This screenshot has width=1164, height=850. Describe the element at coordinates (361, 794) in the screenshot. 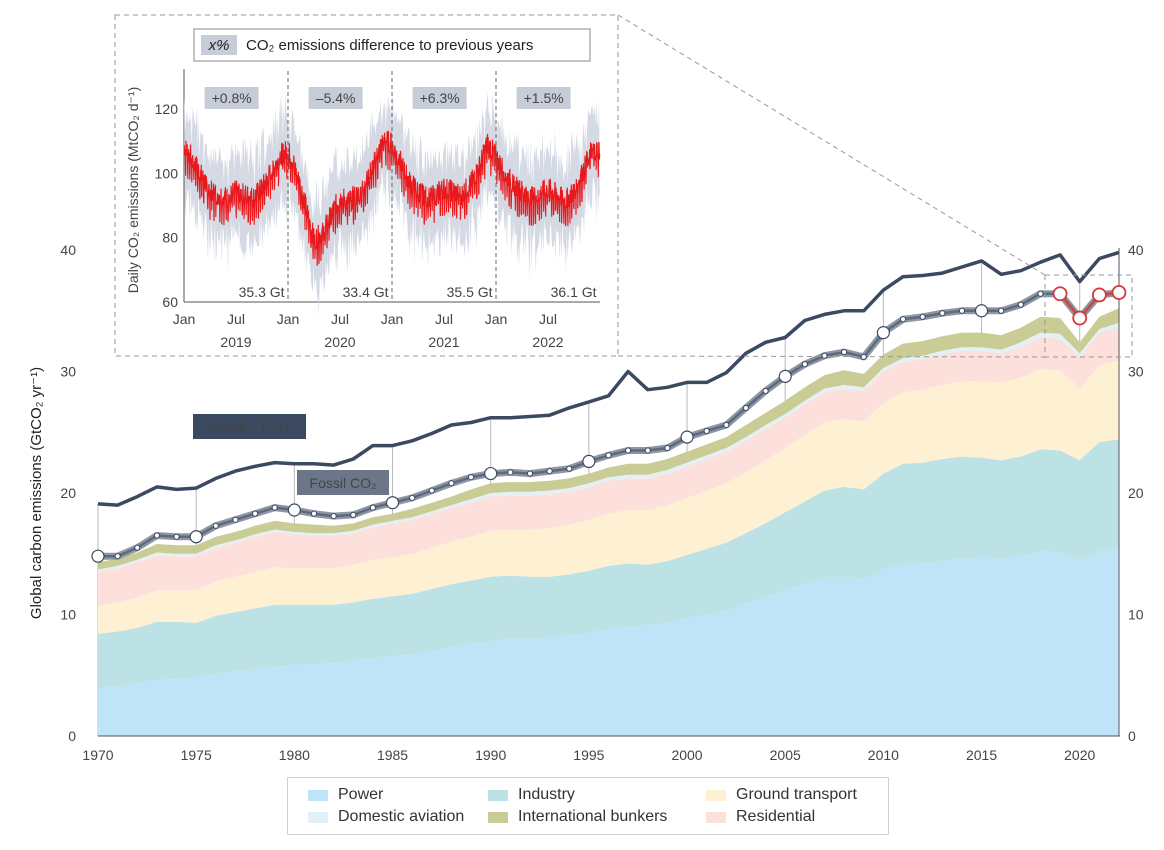

I see `legend-label: Power` at that location.